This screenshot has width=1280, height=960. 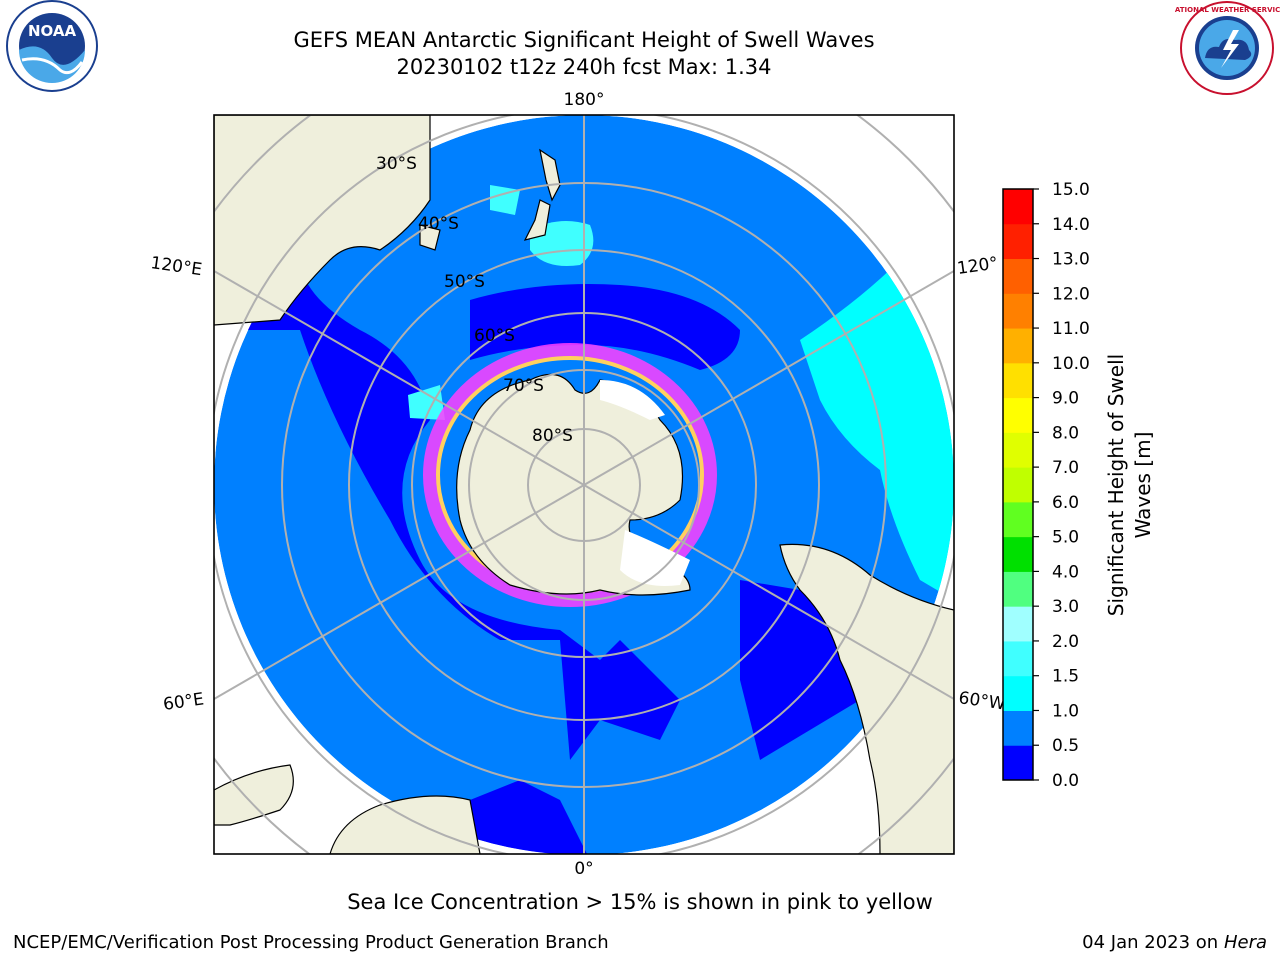 What do you see at coordinates (254, 795) in the screenshot?
I see `madagascar-land` at bounding box center [254, 795].